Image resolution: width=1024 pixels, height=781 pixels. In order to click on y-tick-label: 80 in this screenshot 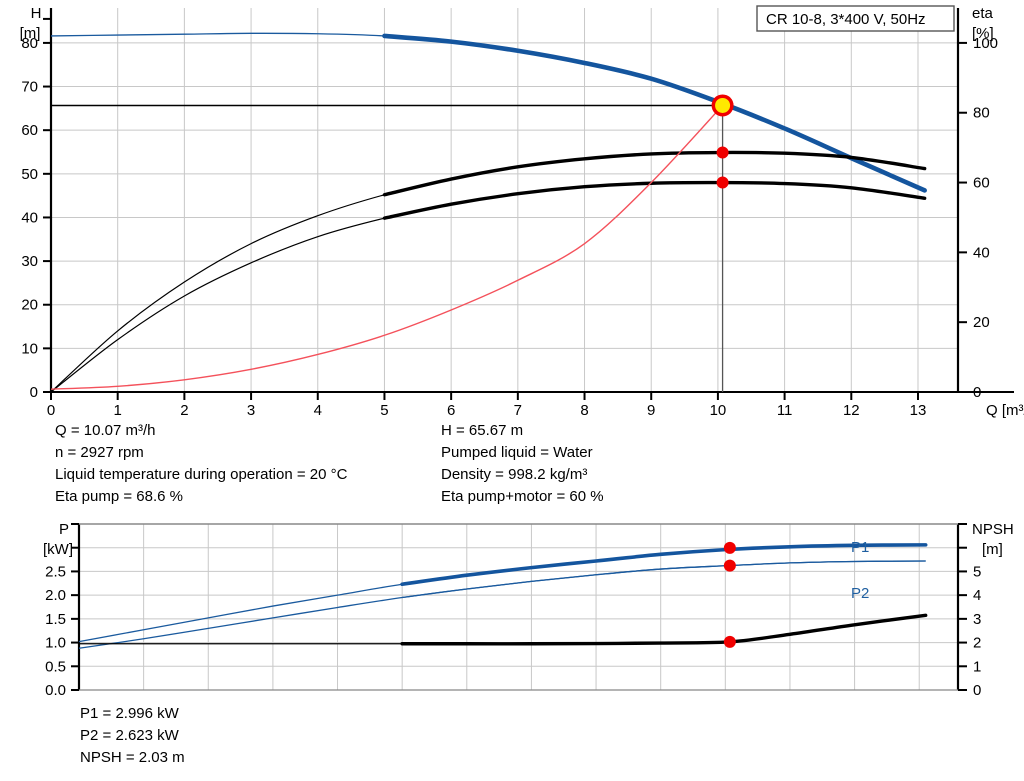, I will do `click(29, 43)`.